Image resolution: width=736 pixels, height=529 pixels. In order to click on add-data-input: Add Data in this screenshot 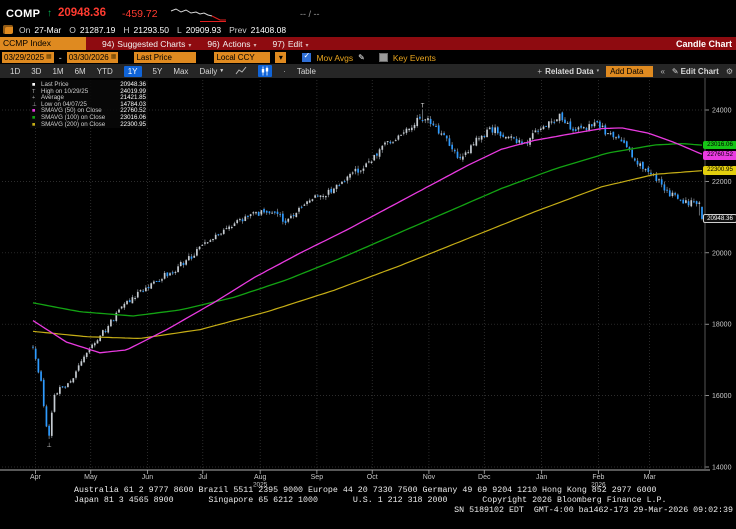, I will do `click(630, 71)`.